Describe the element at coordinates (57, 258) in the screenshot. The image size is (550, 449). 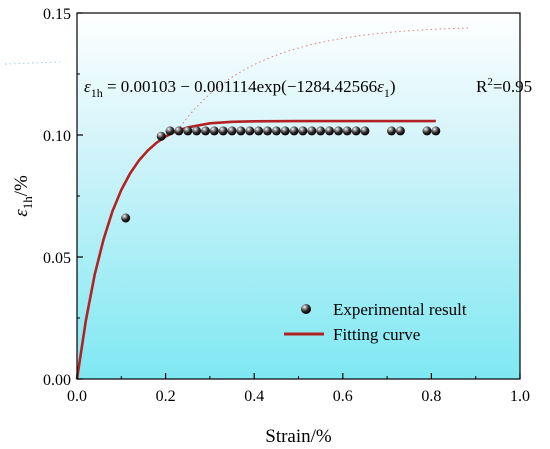
I see `y-tick-label: 0.05` at that location.